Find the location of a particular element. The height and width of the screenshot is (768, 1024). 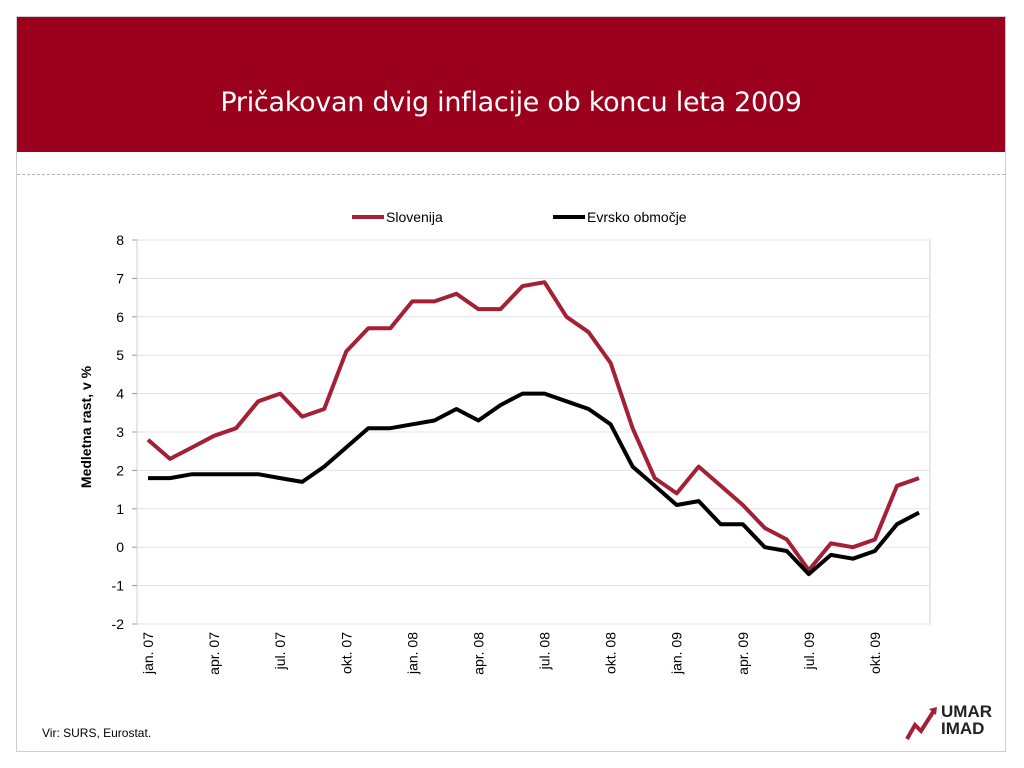

x-tick-label: jul. 07 is located at coordinates (280, 651).